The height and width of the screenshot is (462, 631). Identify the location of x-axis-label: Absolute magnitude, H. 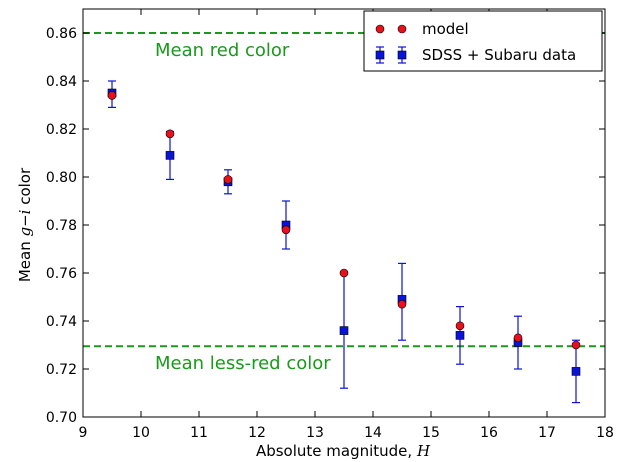
(343, 451).